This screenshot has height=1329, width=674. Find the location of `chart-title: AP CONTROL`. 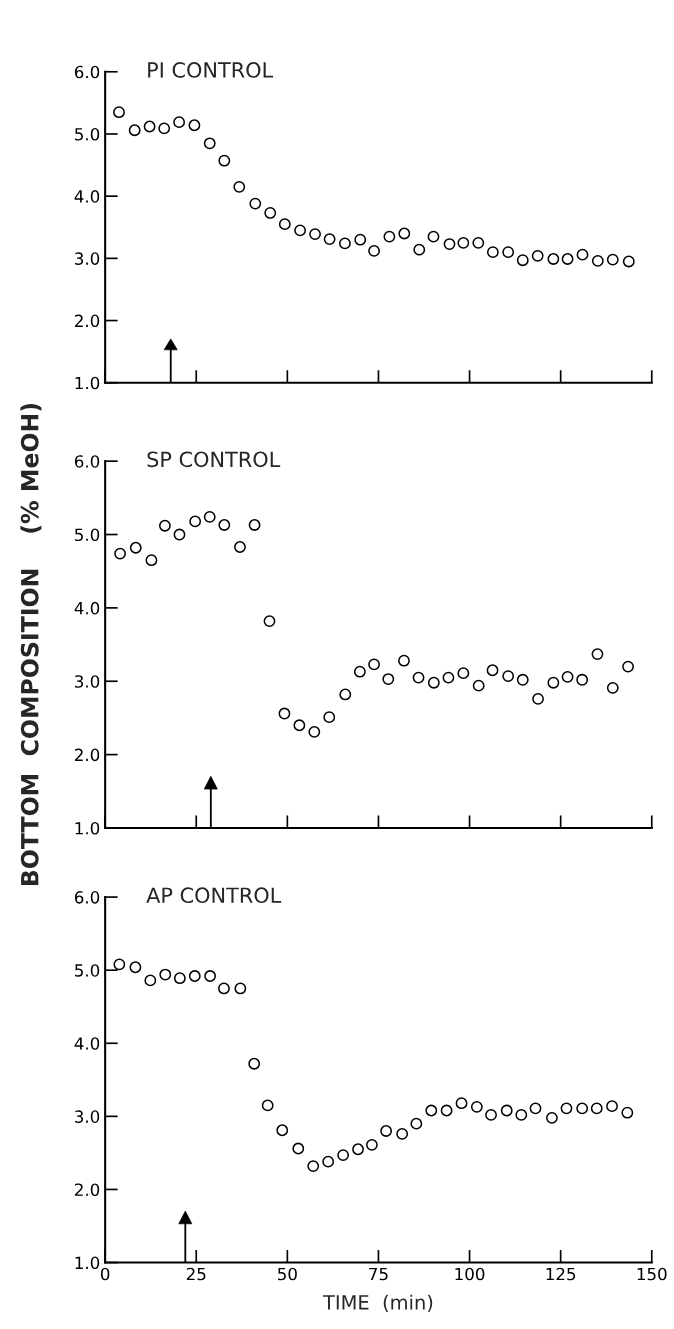

chart-title: AP CONTROL is located at coordinates (214, 895).